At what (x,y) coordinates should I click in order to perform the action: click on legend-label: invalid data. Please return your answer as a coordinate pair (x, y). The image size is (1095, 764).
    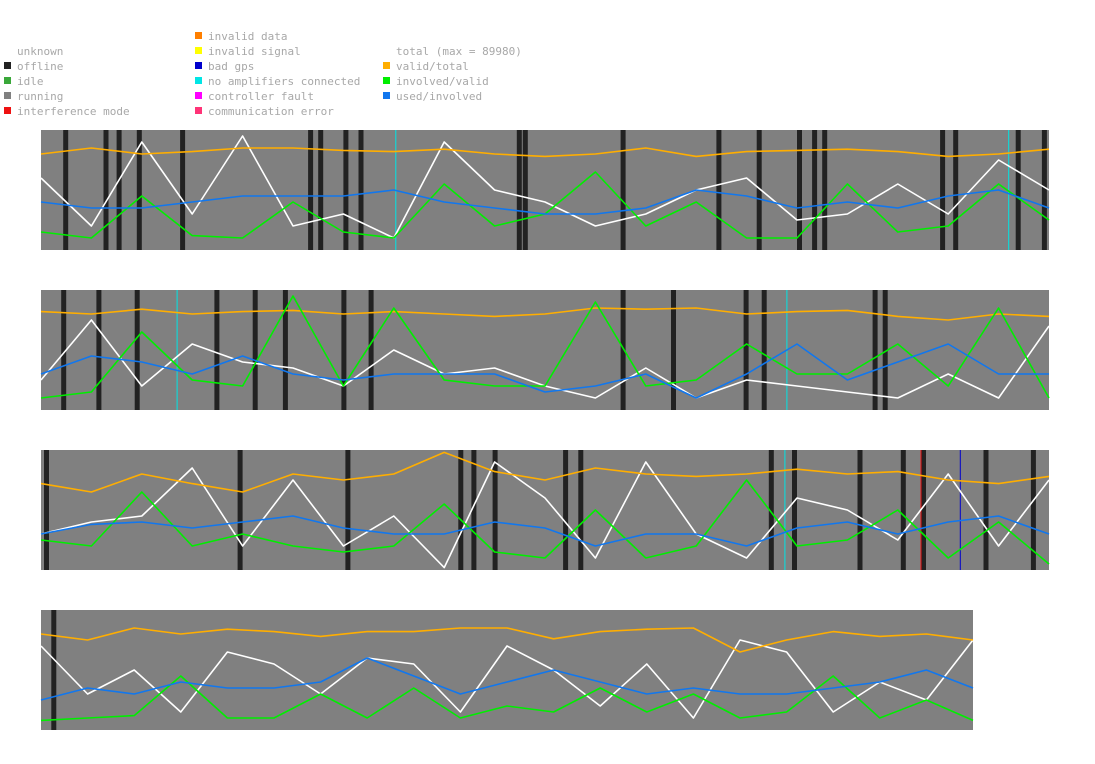
    Looking at the image, I should click on (248, 36).